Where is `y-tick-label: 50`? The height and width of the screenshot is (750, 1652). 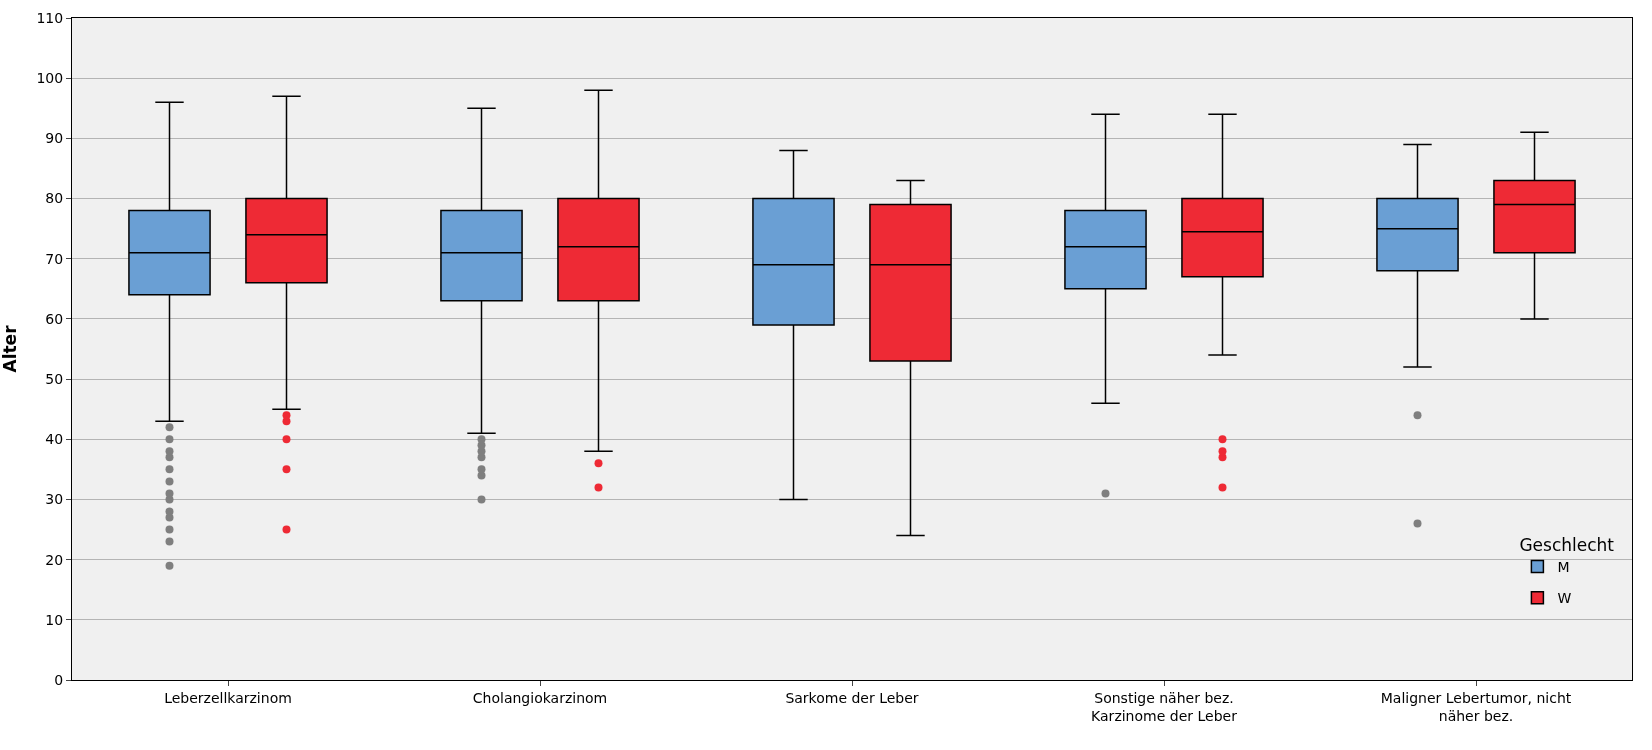
y-tick-label: 50 is located at coordinates (54, 378).